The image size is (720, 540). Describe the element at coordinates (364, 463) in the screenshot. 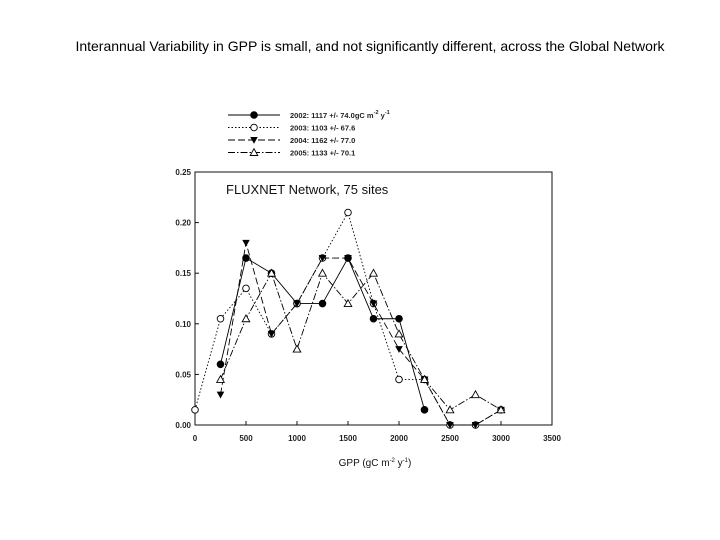

I see `x-axis-label-main: GPP (gC m` at that location.